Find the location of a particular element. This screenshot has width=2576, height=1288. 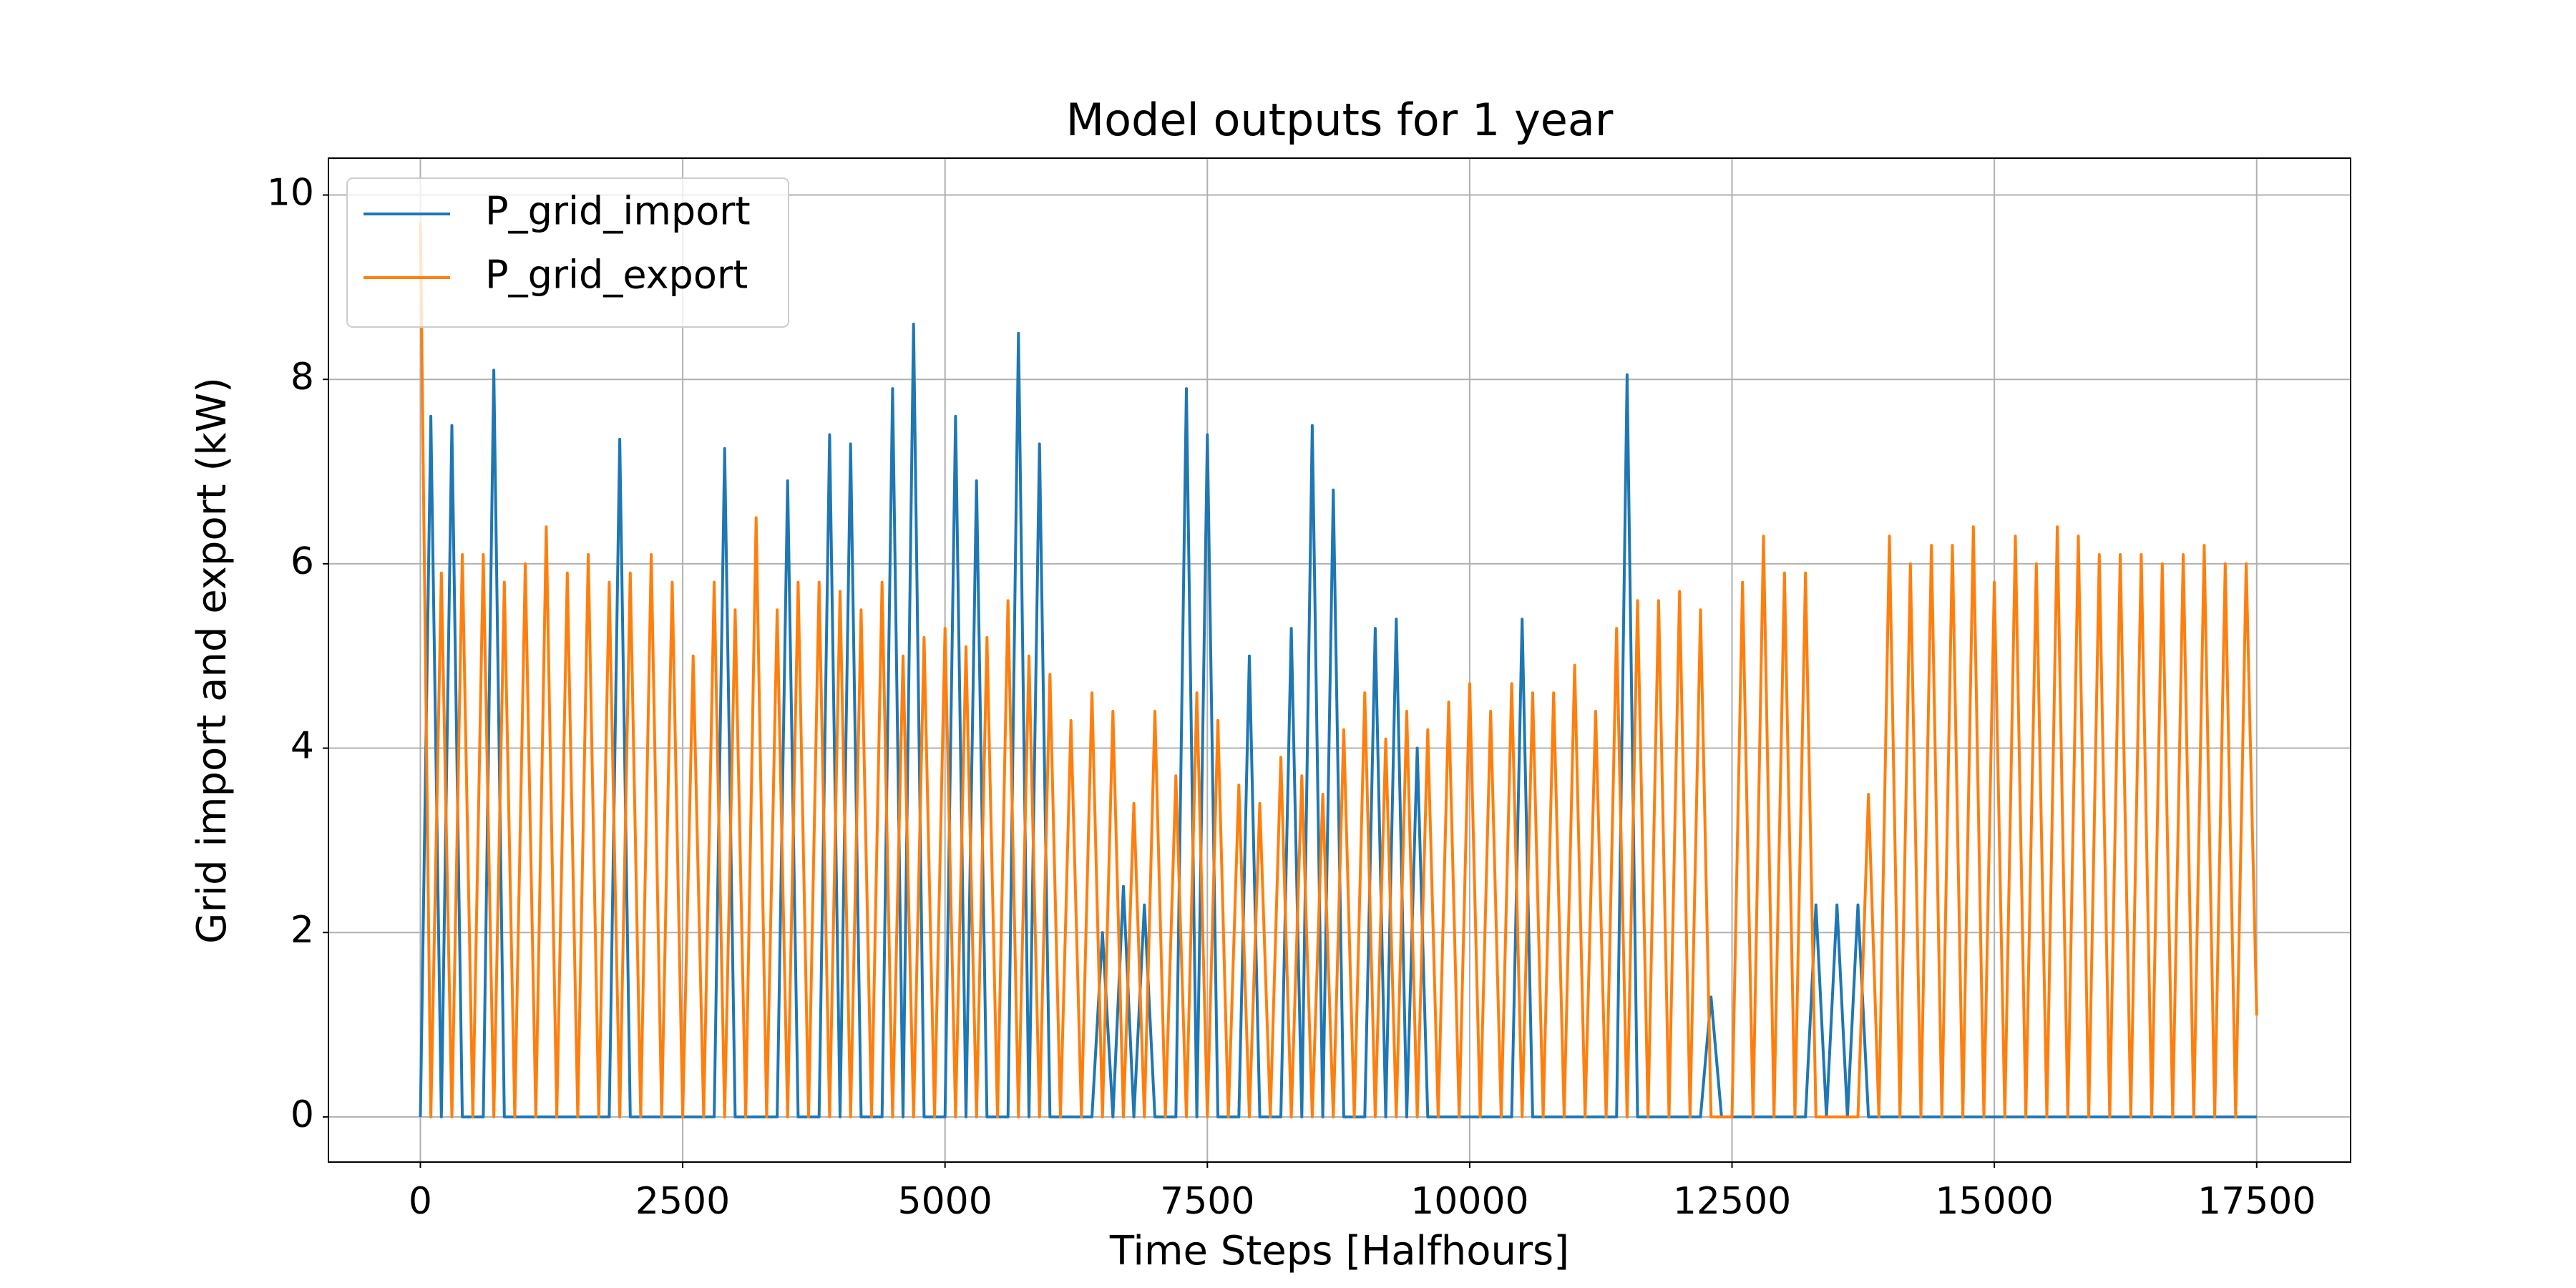

y-tick-label: 6 is located at coordinates (302, 561).